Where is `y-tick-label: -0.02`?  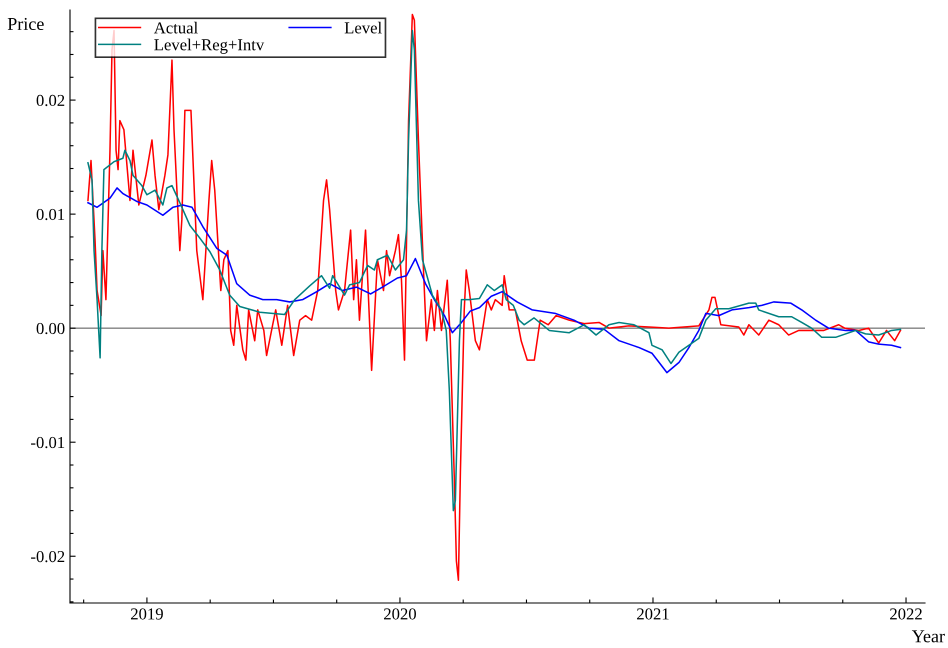
y-tick-label: -0.02 is located at coordinates (47, 556).